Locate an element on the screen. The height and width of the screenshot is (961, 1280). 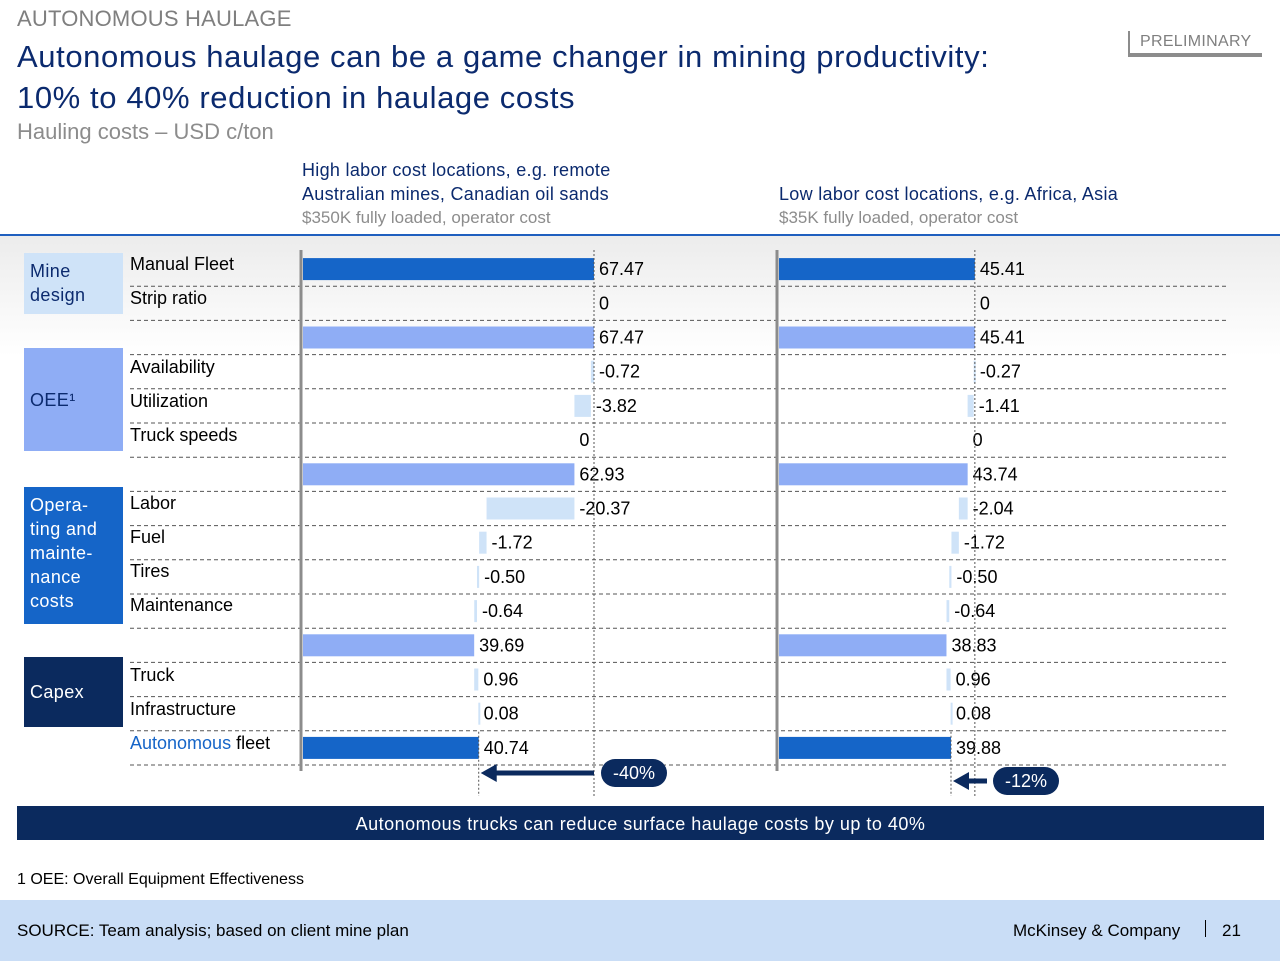
change-label-1: -12% is located at coordinates (1026, 781).